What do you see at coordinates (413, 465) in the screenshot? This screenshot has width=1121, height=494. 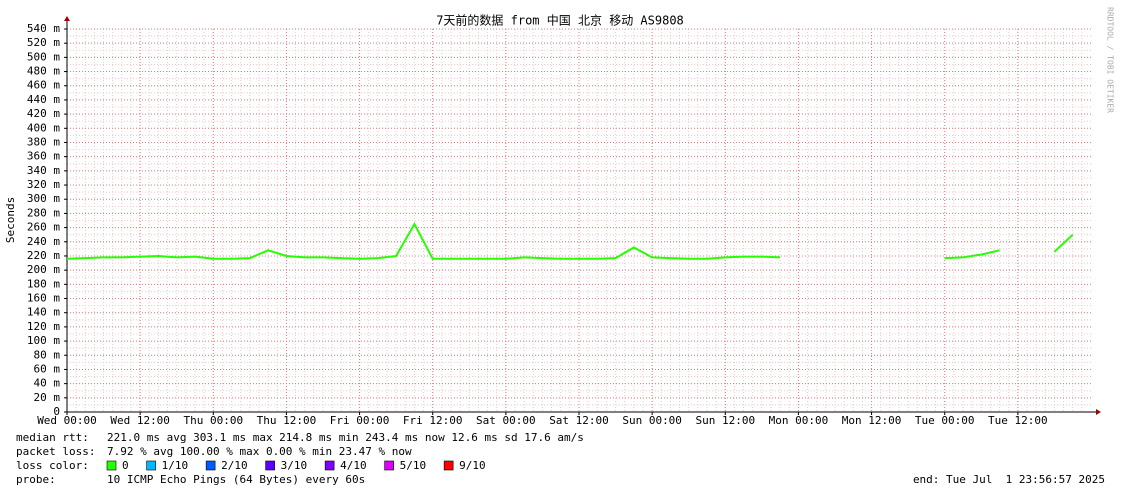 I see `legend-entry: 5/10` at bounding box center [413, 465].